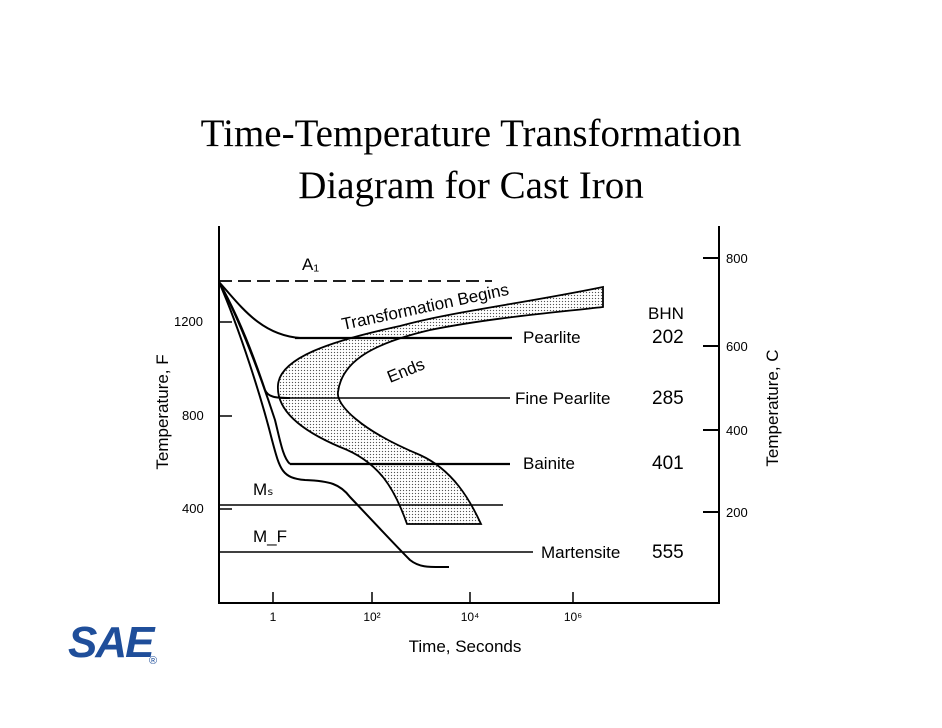  I want to click on bhn-value-pearlite: 202, so click(668, 337).